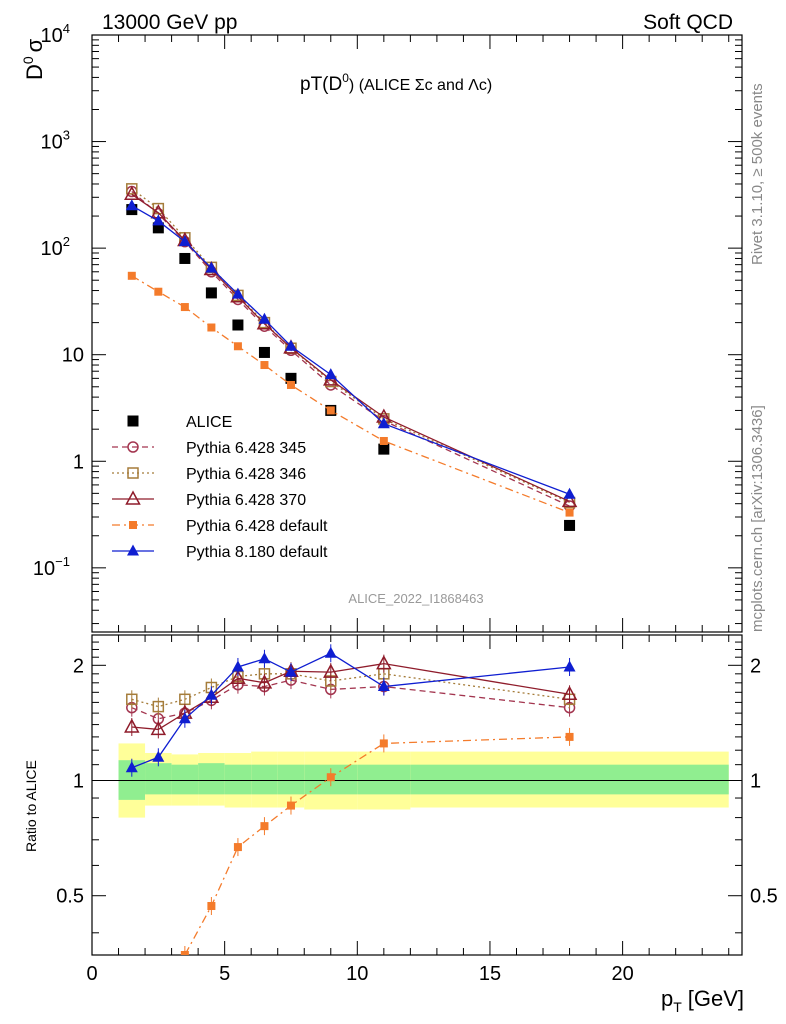 This screenshot has height=1024, width=786. Describe the element at coordinates (224, 974) in the screenshot. I see `x-tick-label: 5` at that location.